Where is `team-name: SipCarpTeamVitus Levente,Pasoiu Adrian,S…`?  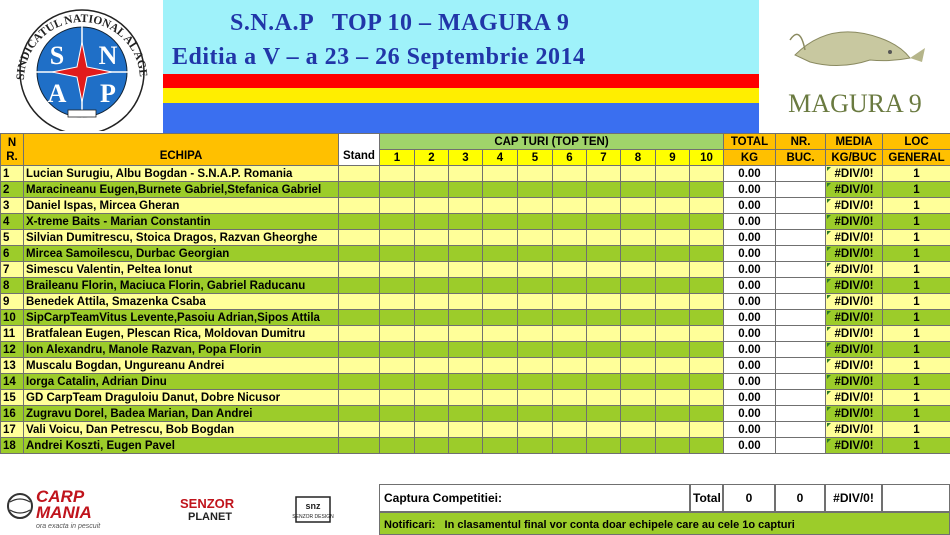
team-name: SipCarpTeamVitus Levente,Pasoiu Adrian,S… is located at coordinates (181, 317).